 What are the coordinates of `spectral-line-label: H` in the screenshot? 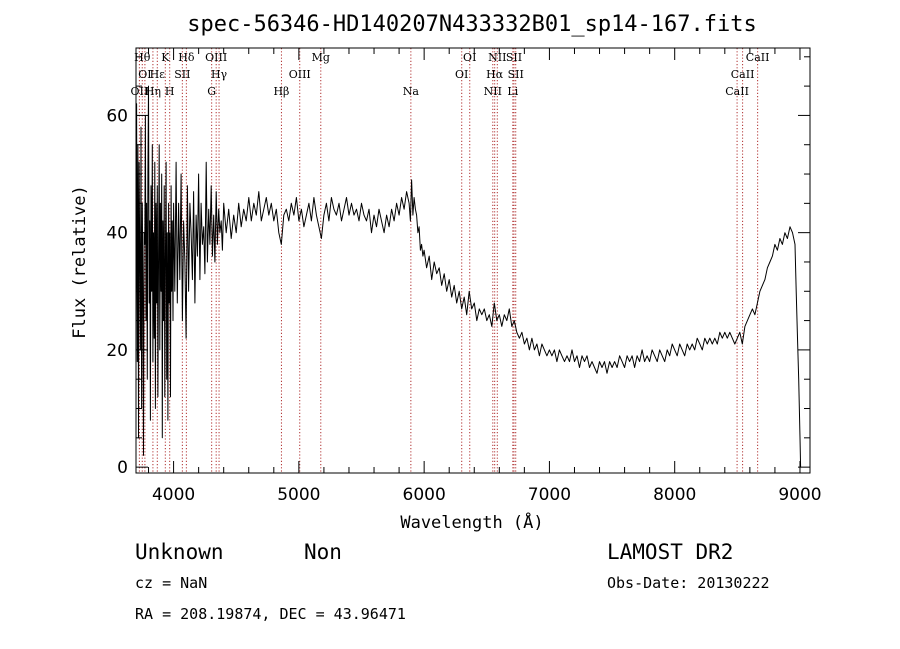 It's located at (170, 91).